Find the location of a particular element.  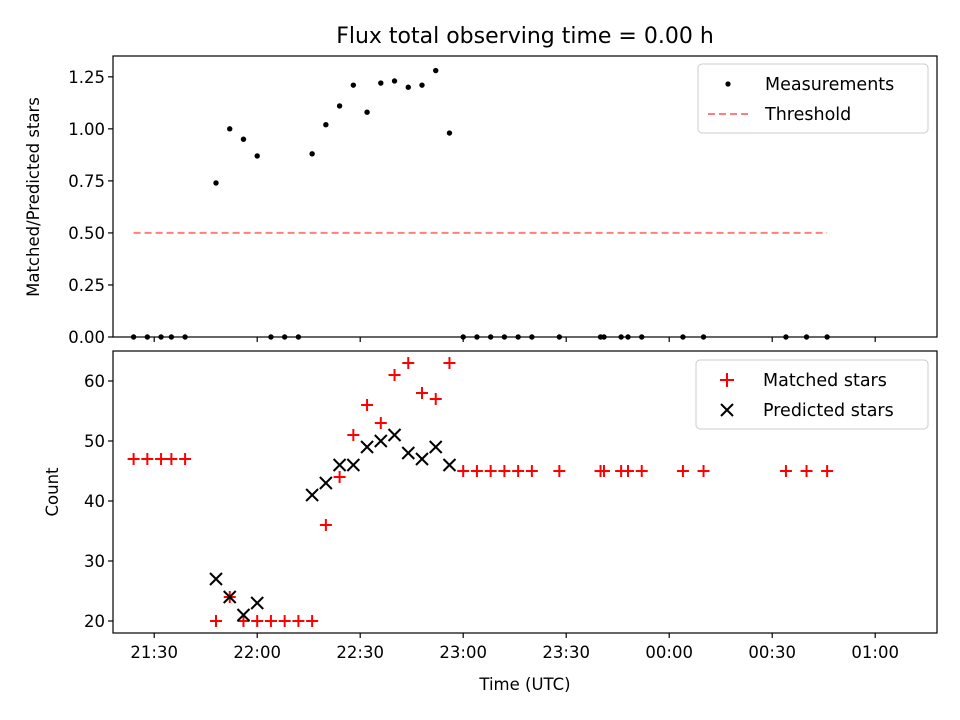

count-y-tick-label: 50 is located at coordinates (94, 441).